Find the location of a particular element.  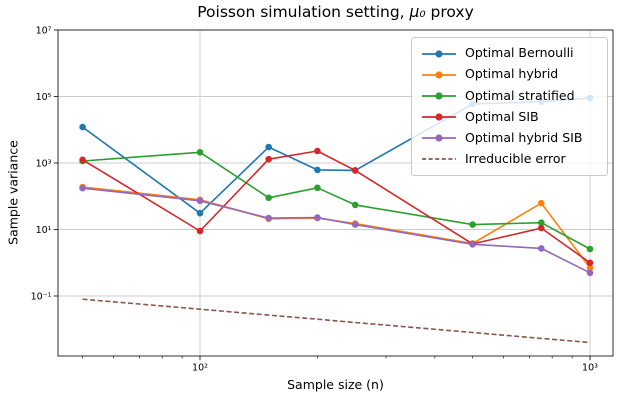

legend-item: Optimal SIB is located at coordinates (509, 117).